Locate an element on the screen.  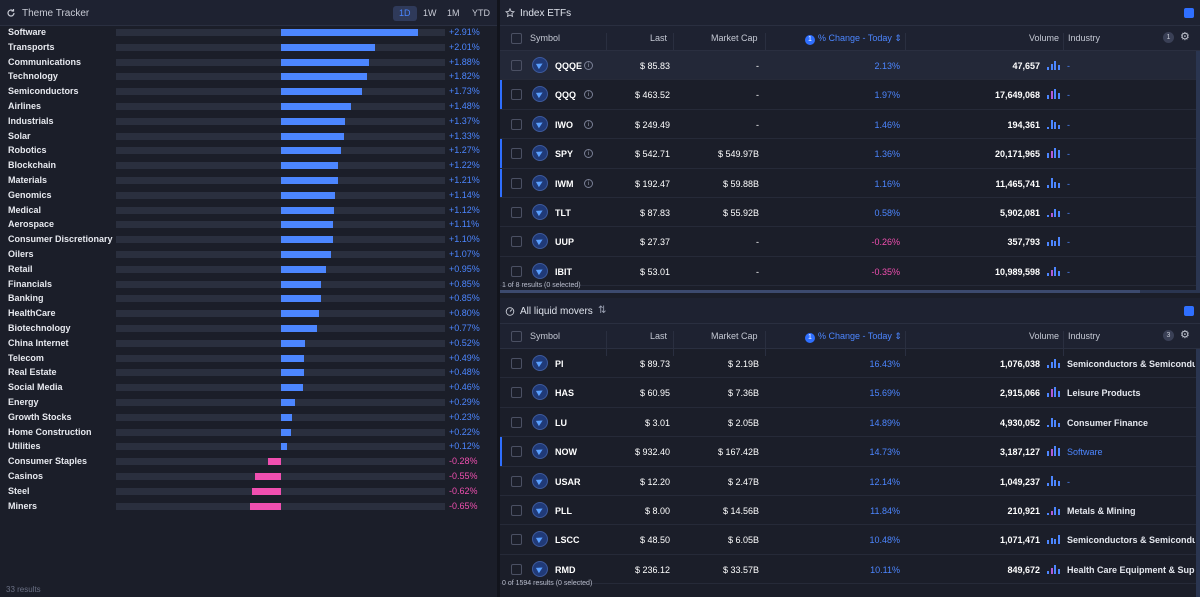
theme-row: Home Construction +0.22% is located at coordinates (248, 433).